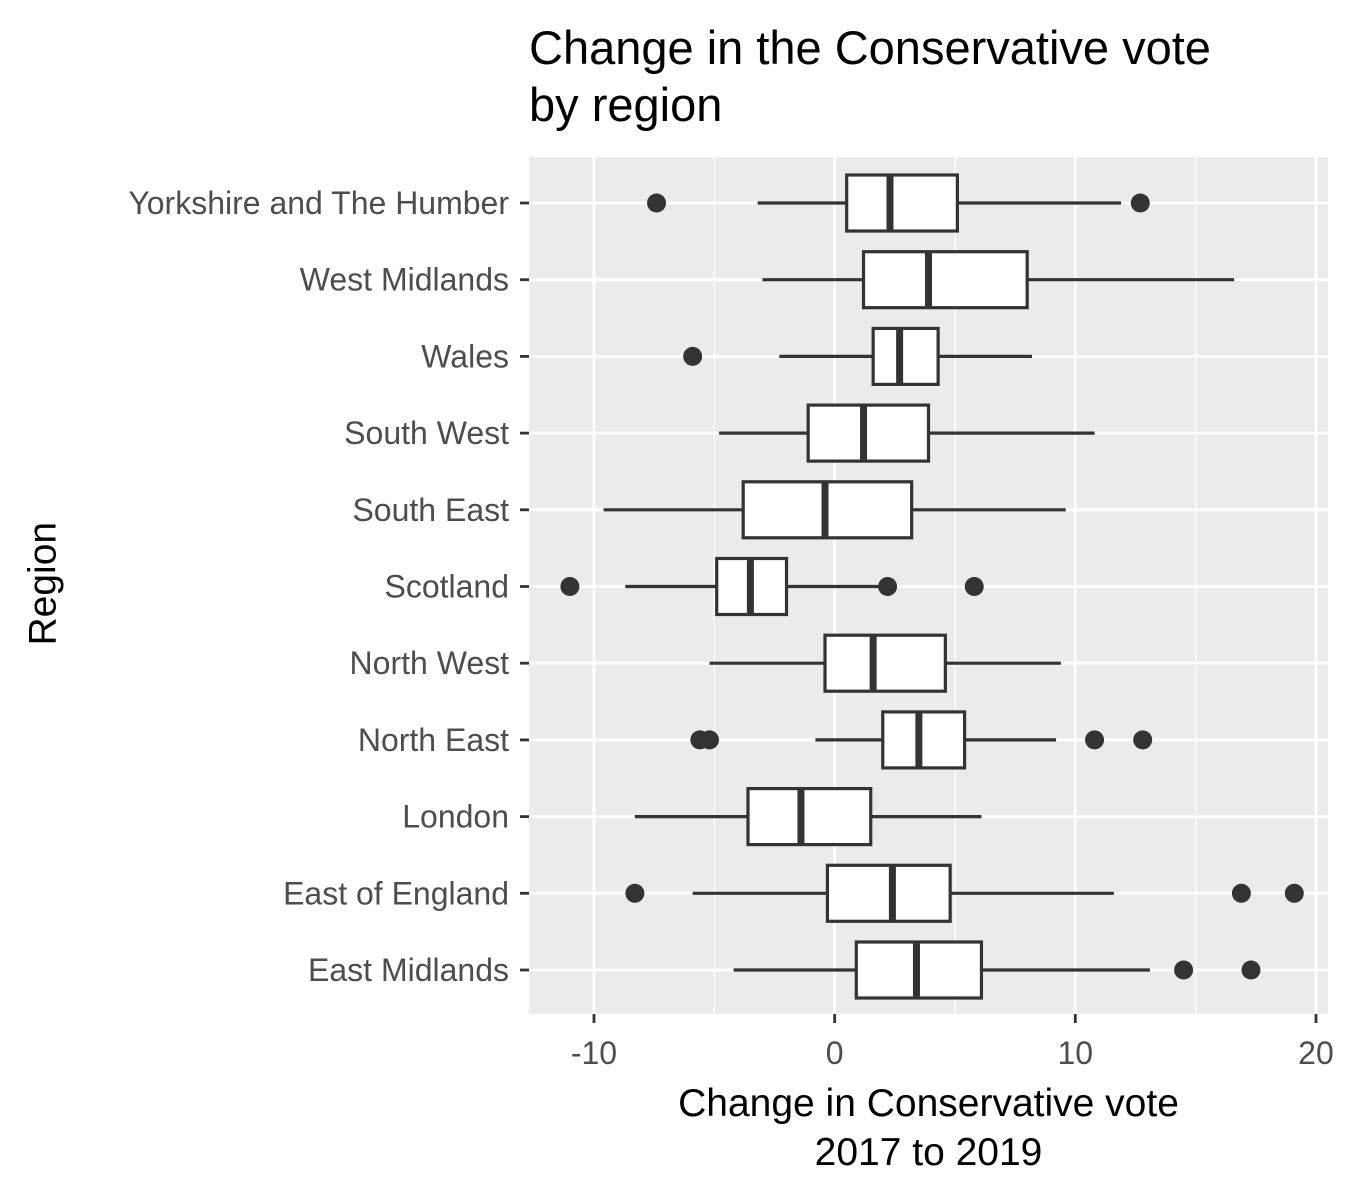 The width and height of the screenshot is (1350, 1200). What do you see at coordinates (446, 587) in the screenshot?
I see `y-tick-label: Scotland` at bounding box center [446, 587].